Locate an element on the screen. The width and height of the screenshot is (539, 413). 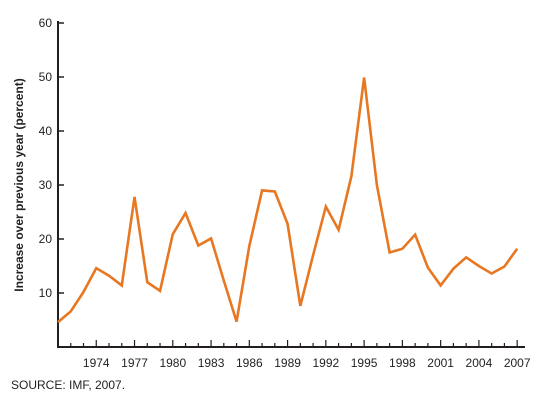
y-tick-label: 10 is located at coordinates (46, 293).